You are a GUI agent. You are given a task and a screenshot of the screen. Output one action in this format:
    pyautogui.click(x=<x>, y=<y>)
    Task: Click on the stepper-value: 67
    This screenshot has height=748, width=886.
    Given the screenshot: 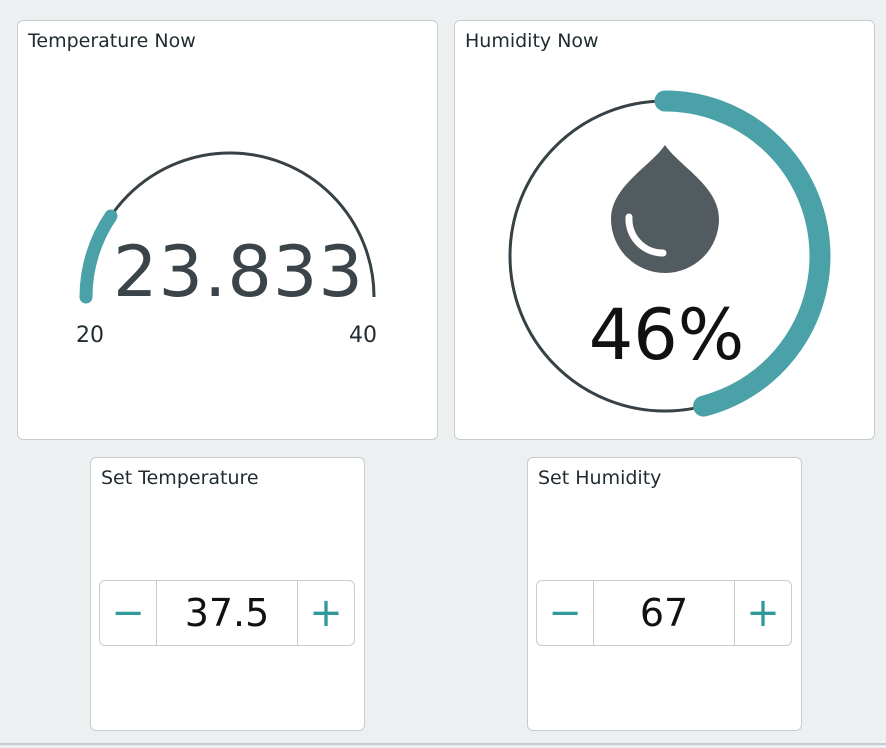 What is the action you would take?
    pyautogui.click(x=664, y=613)
    